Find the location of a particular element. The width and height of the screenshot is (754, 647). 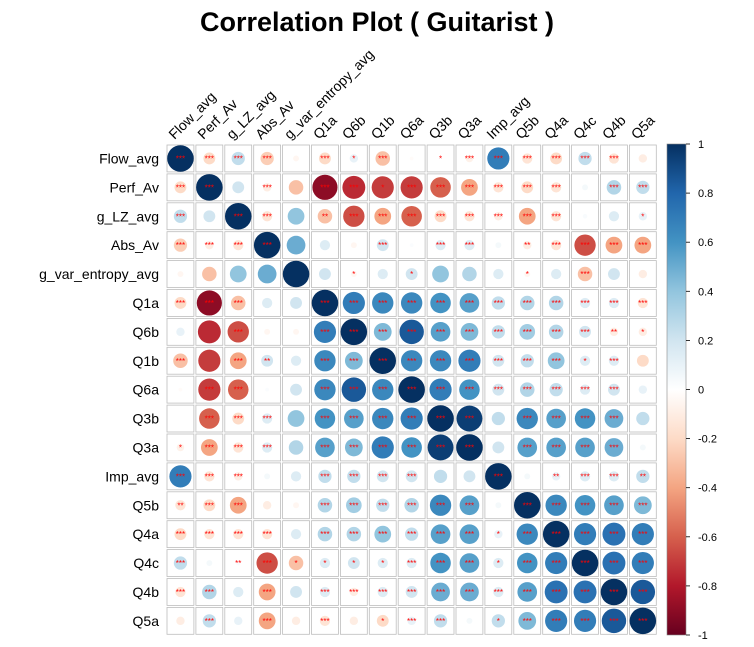

row-label: Q4b is located at coordinates (146, 592).